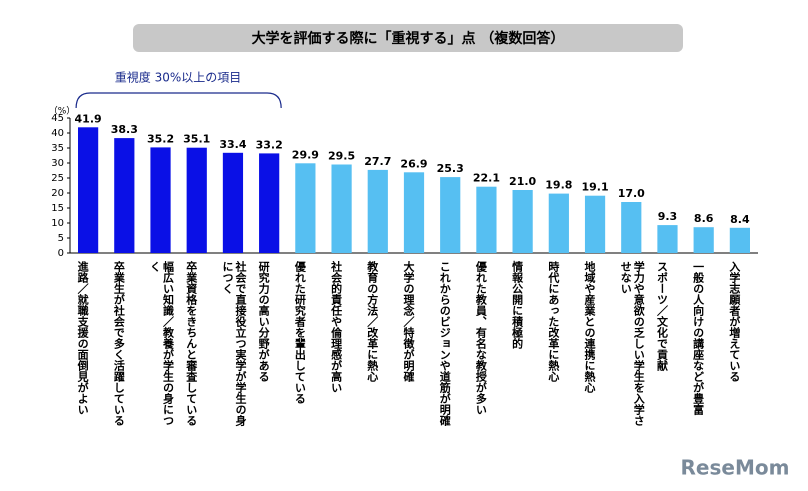 The height and width of the screenshot is (491, 808). What do you see at coordinates (300, 332) in the screenshot?
I see `x-tick-label: 優れた研究者を輩出している` at bounding box center [300, 332].